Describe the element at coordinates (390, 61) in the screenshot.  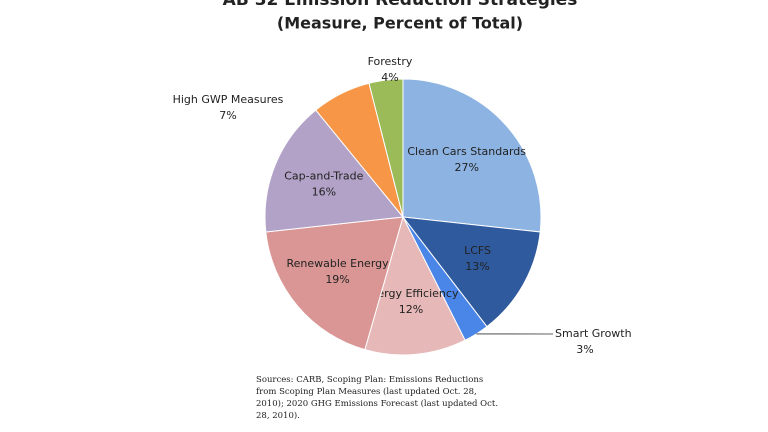
I see `slice-label: Forestry` at that location.